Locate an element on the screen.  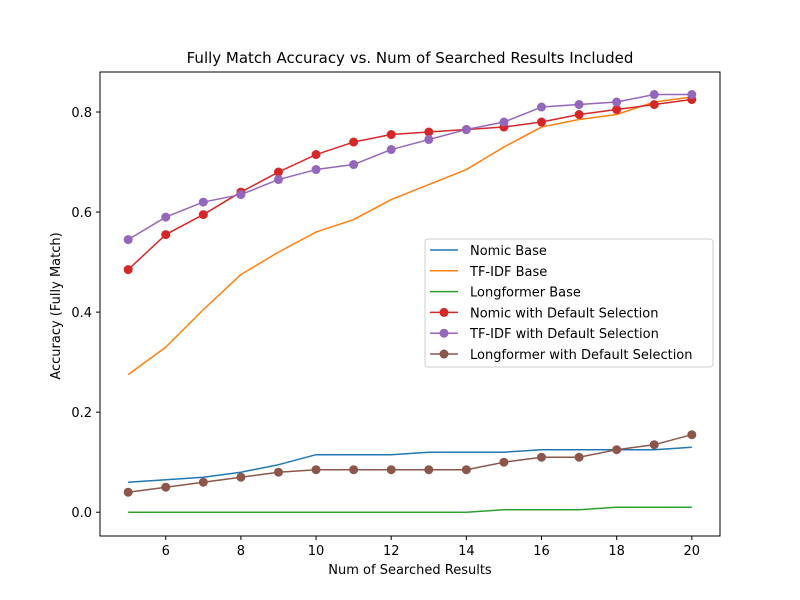
y-axis-title: Accuracy (Fully Match) is located at coordinates (56, 305).